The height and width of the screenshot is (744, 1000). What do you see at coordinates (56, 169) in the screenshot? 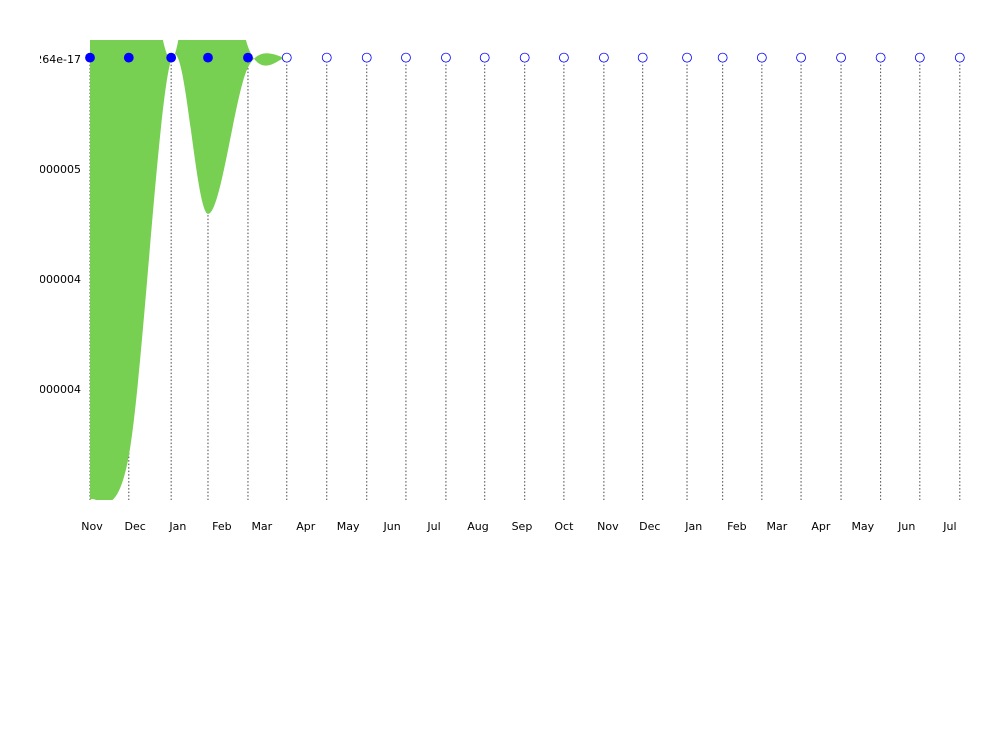
I see `y-tick-label: 0000005` at bounding box center [56, 169].